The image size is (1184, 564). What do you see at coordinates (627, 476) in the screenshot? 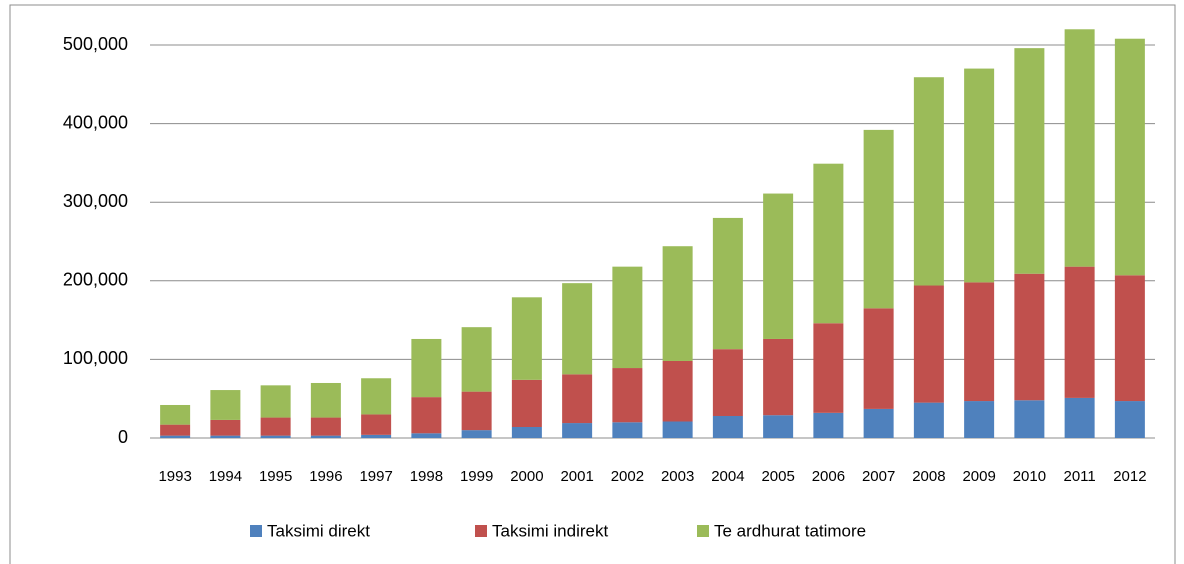
I see `x-tick-label: 2002` at bounding box center [627, 476].